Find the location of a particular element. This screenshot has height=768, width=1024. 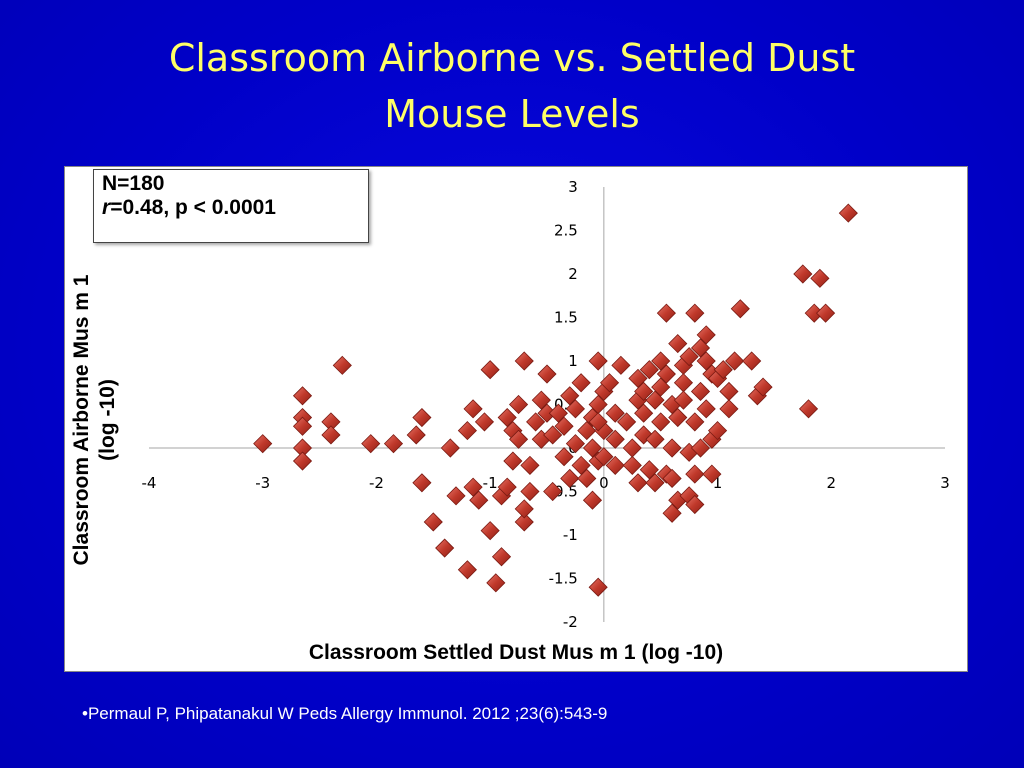

x-tick-label: -2 is located at coordinates (376, 483).